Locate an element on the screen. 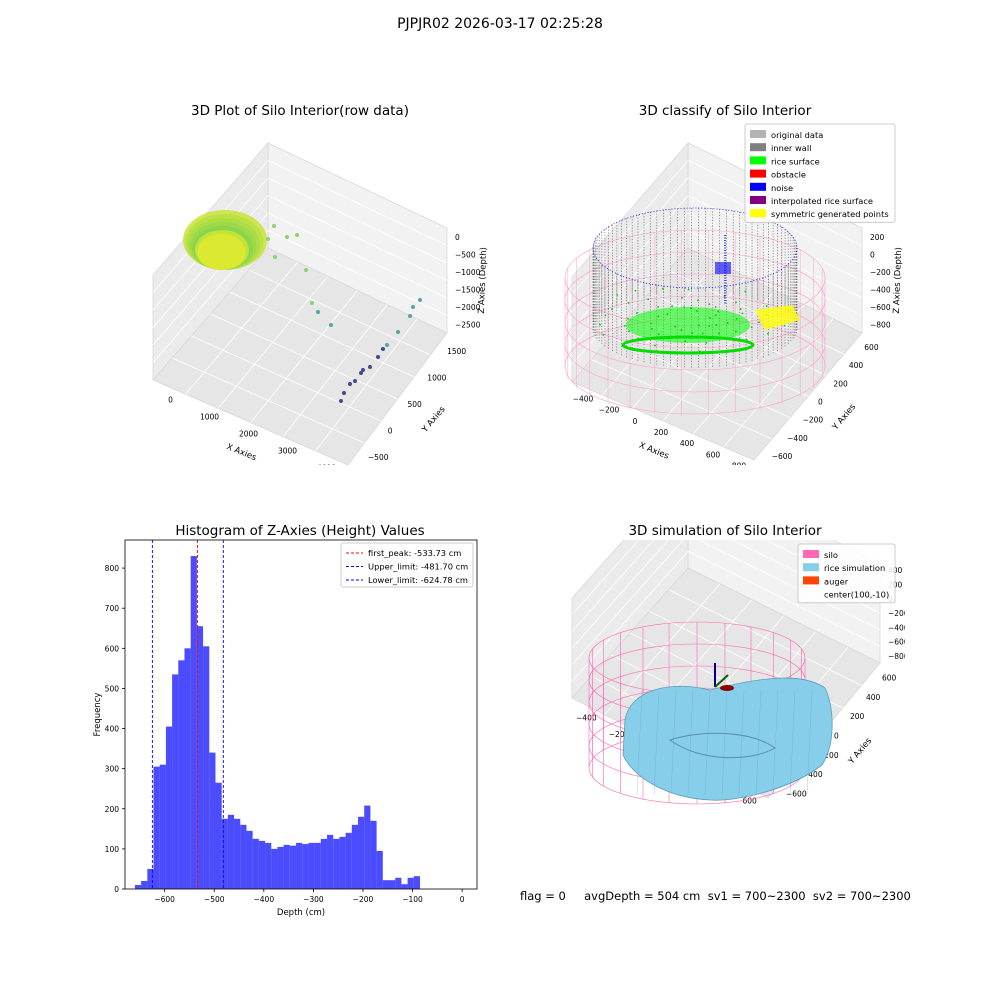 The image size is (1000, 1000). auger-marker is located at coordinates (727, 688).